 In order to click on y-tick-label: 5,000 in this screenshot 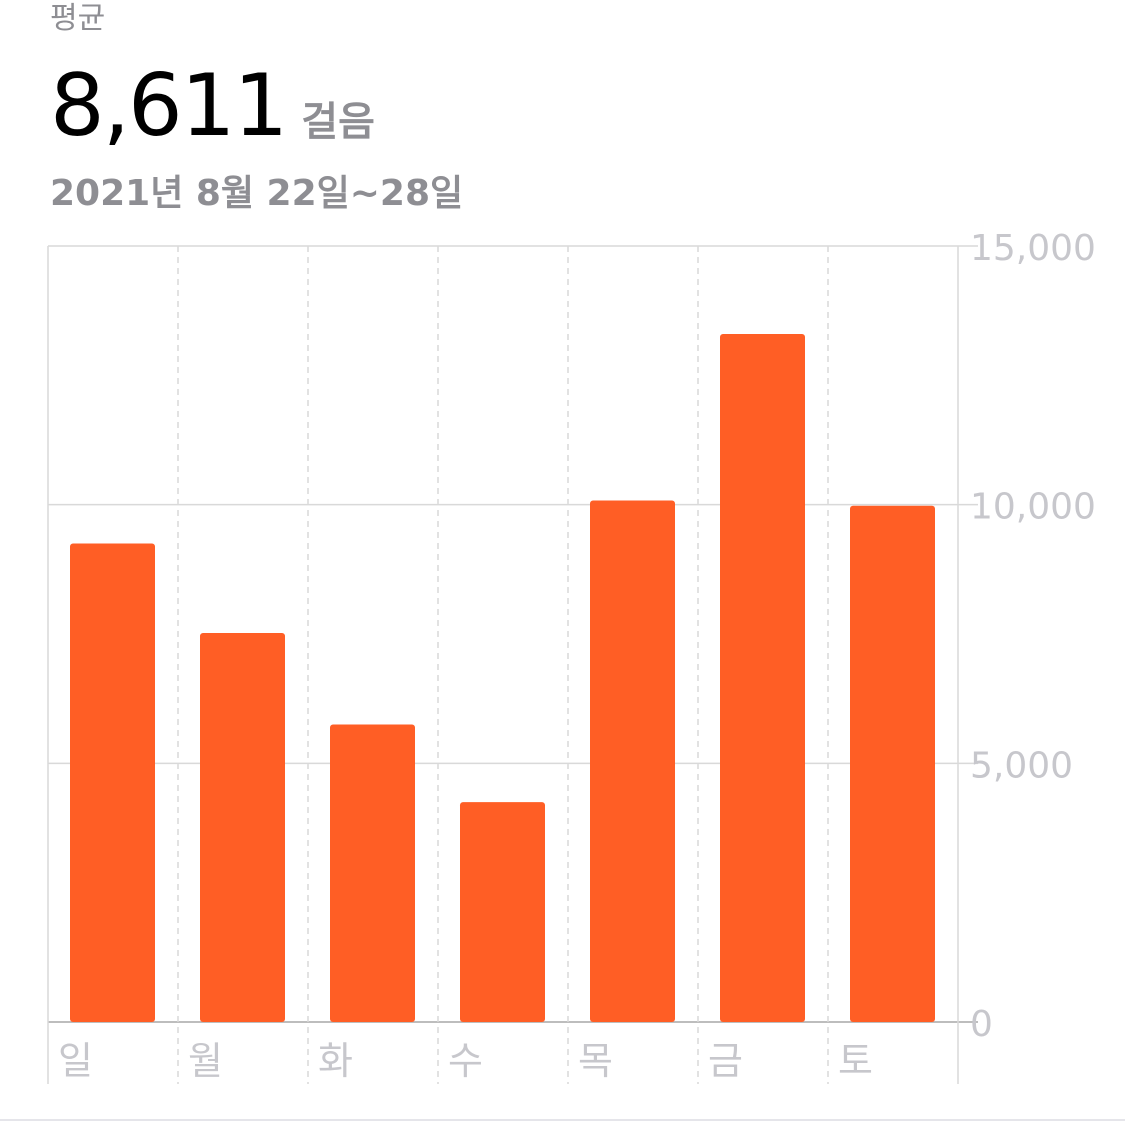, I will do `click(1021, 765)`.